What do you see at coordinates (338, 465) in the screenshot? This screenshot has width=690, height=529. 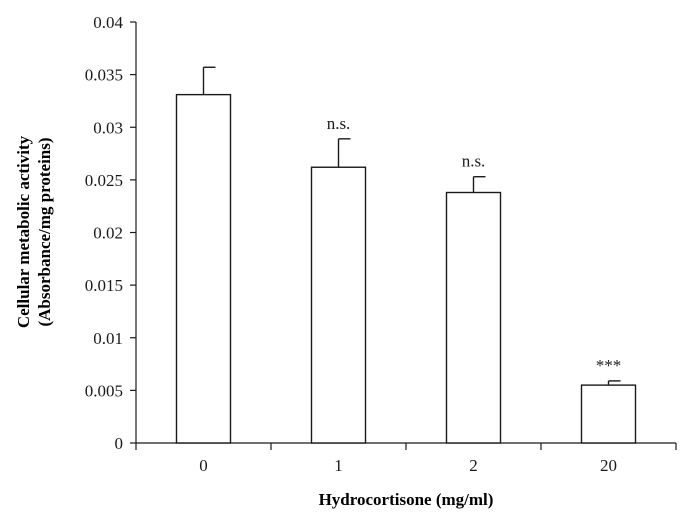 I see `x-tick-label: 1` at bounding box center [338, 465].